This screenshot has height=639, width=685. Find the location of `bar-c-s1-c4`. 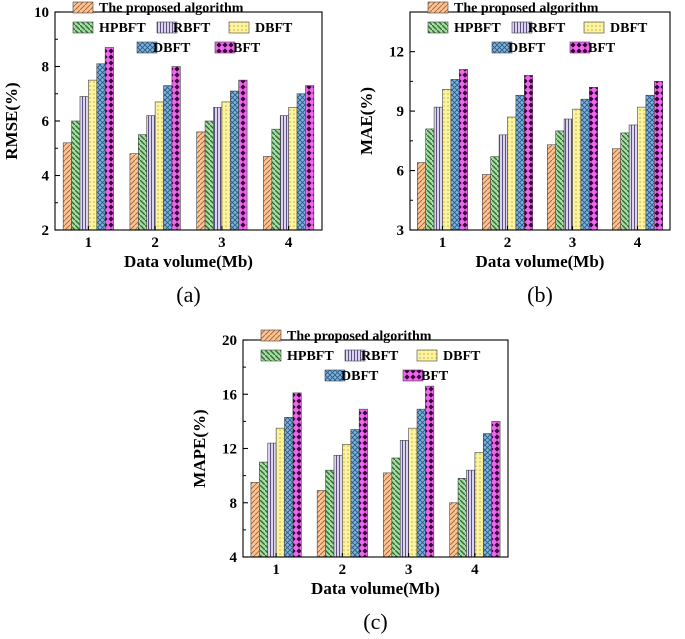

bar-c-s1-c4 is located at coordinates (462, 518).